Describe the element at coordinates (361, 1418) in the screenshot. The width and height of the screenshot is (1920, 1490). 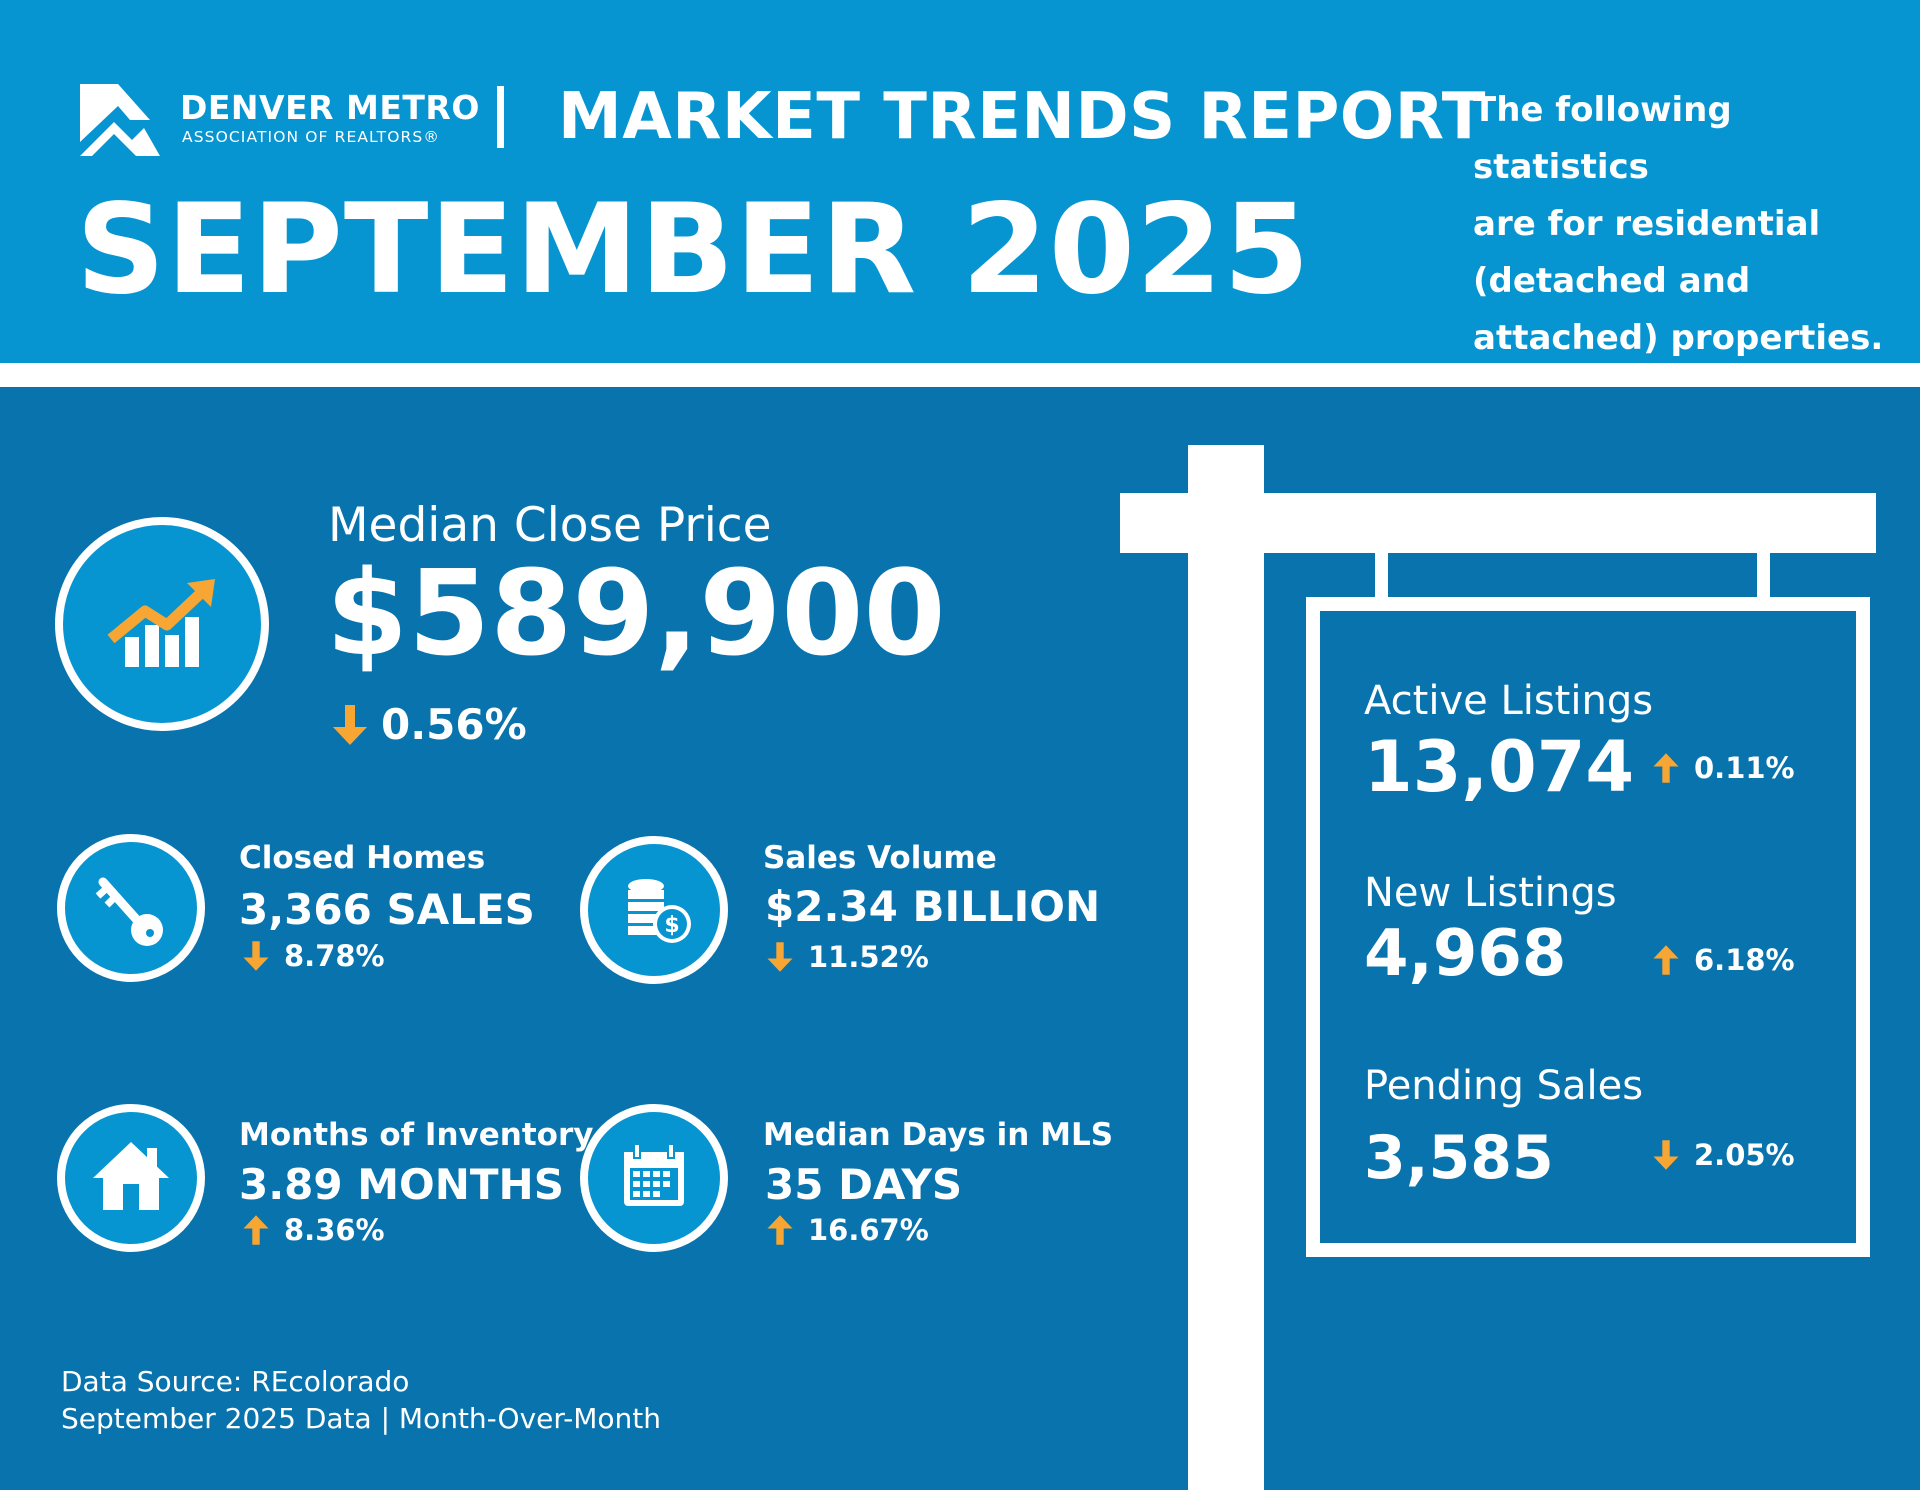
I see `data-period: September 2025 Data | Month-Over-Month` at that location.